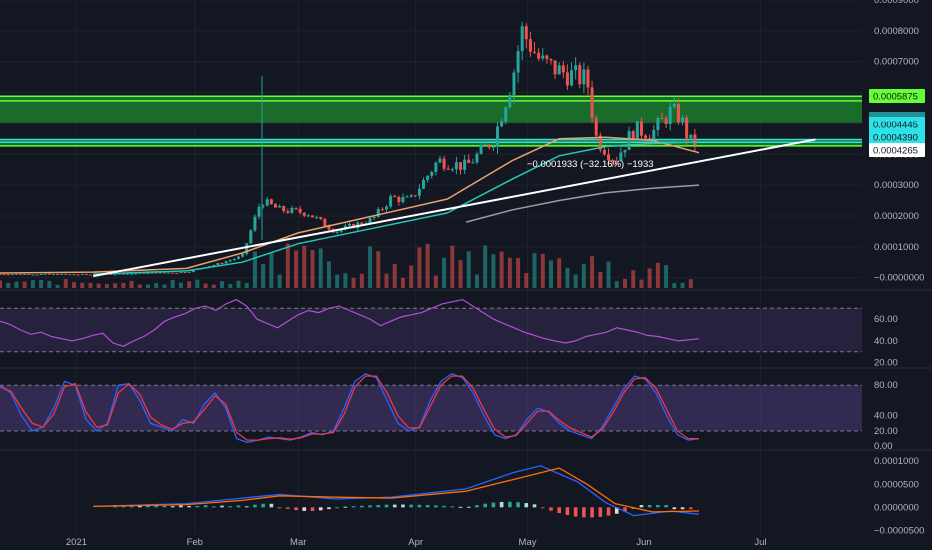  I want to click on macd-tick-label: 0.0001000, so click(896, 461).